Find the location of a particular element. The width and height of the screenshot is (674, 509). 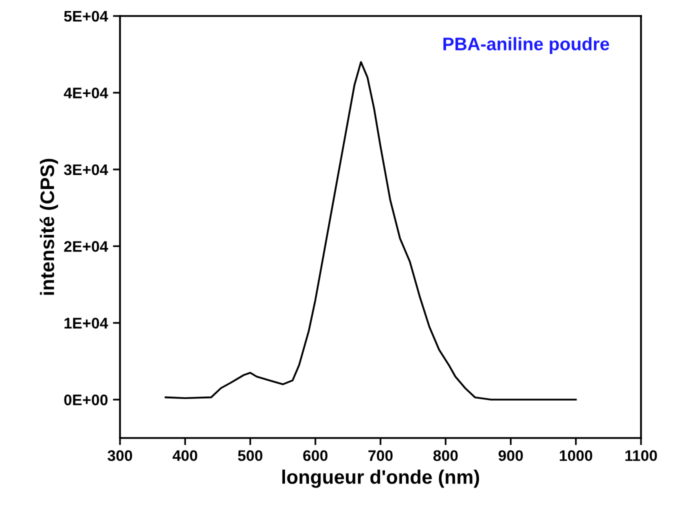

x-tick-label: 1000 is located at coordinates (576, 456).